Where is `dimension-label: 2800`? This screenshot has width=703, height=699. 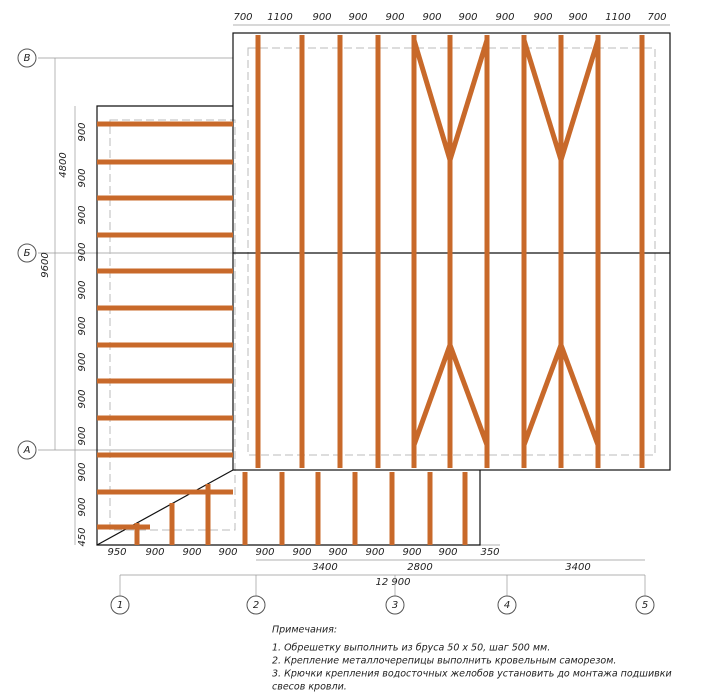 dimension-label: 2800 is located at coordinates (419, 567).